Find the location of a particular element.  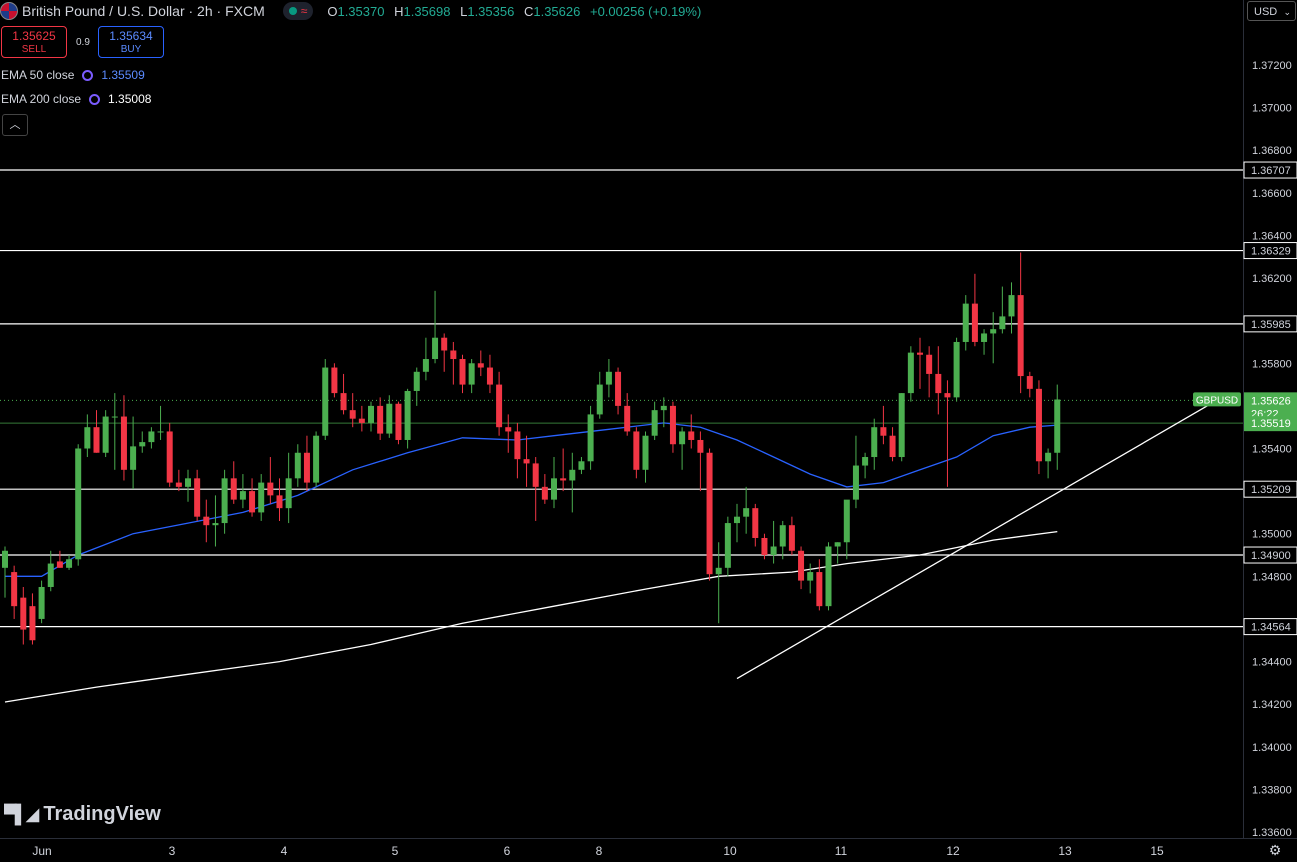

wave-icon: ≈ is located at coordinates (304, 11).